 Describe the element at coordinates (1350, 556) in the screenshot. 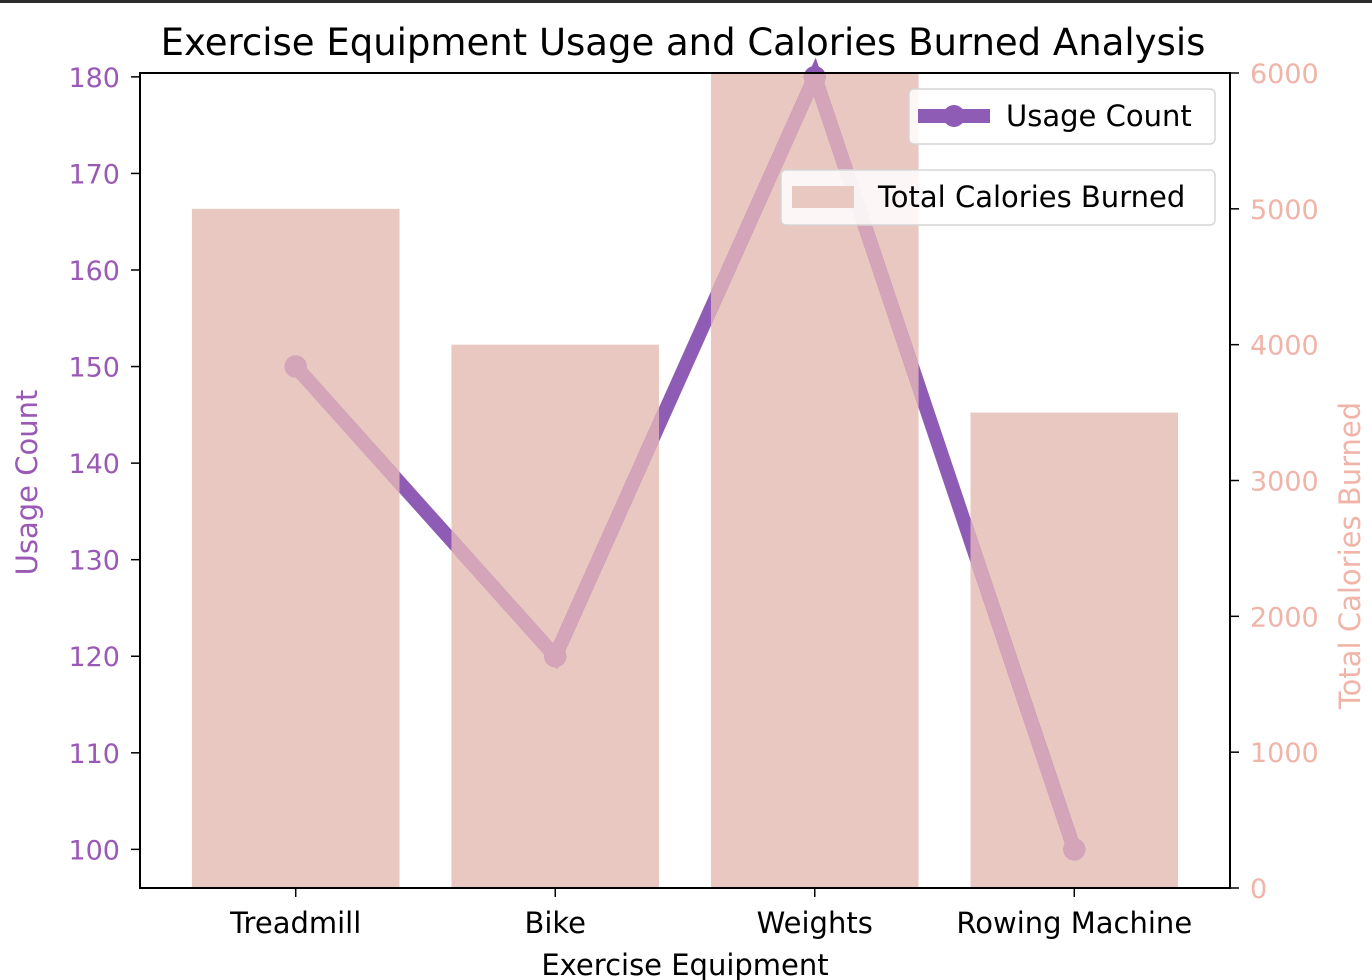

I see `right-axis-label: Total Calories Burned` at that location.